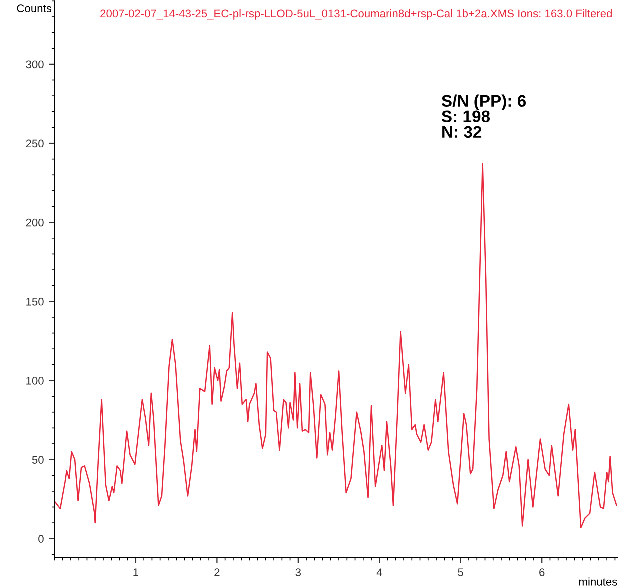 The image size is (622, 586). What do you see at coordinates (35, 144) in the screenshot?
I see `y-tick-label: 250` at bounding box center [35, 144].